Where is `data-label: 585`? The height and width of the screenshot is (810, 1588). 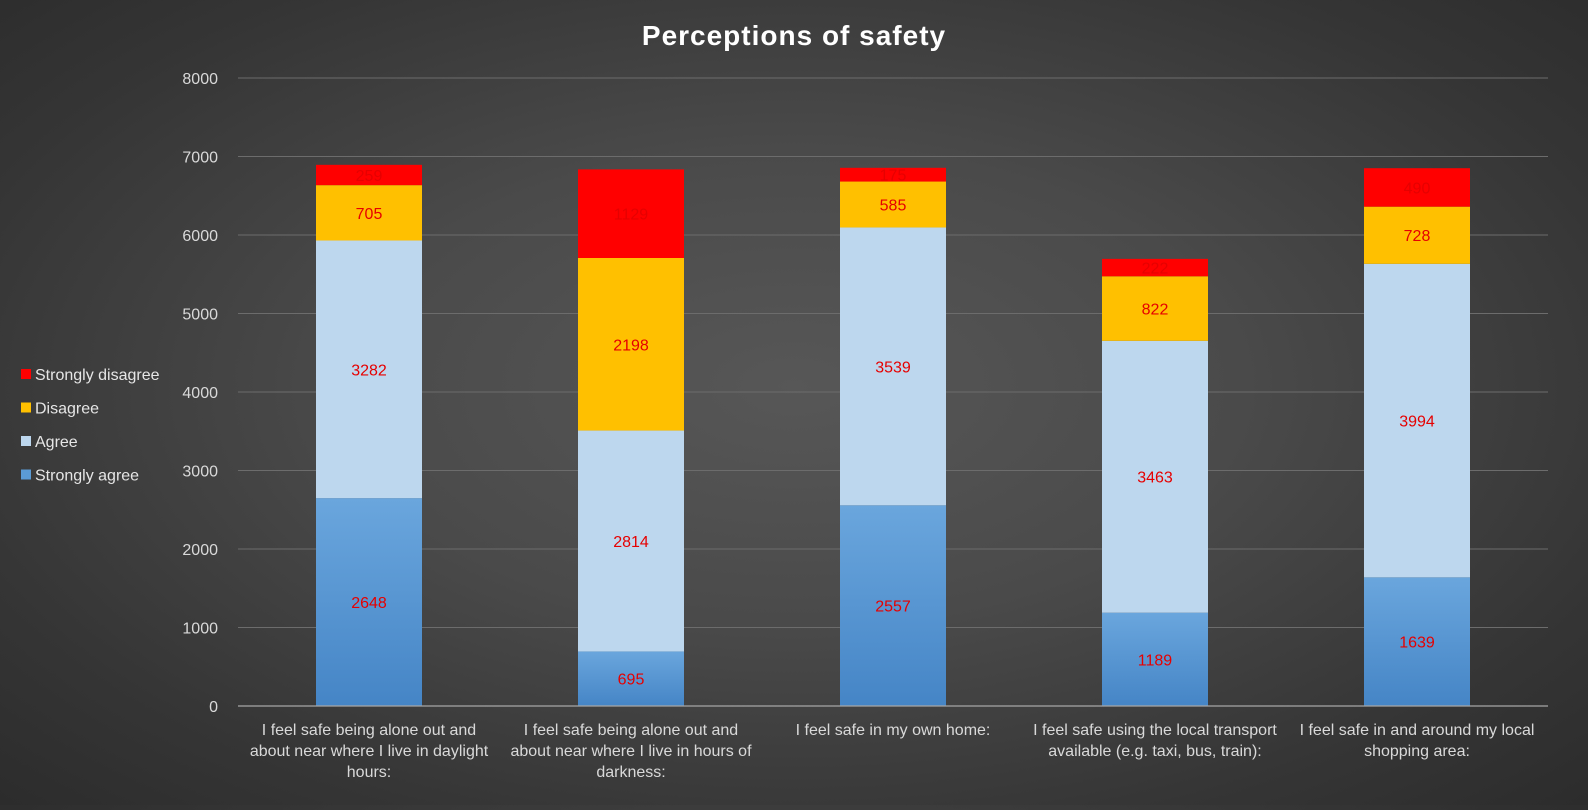
data-label: 585 is located at coordinates (893, 206).